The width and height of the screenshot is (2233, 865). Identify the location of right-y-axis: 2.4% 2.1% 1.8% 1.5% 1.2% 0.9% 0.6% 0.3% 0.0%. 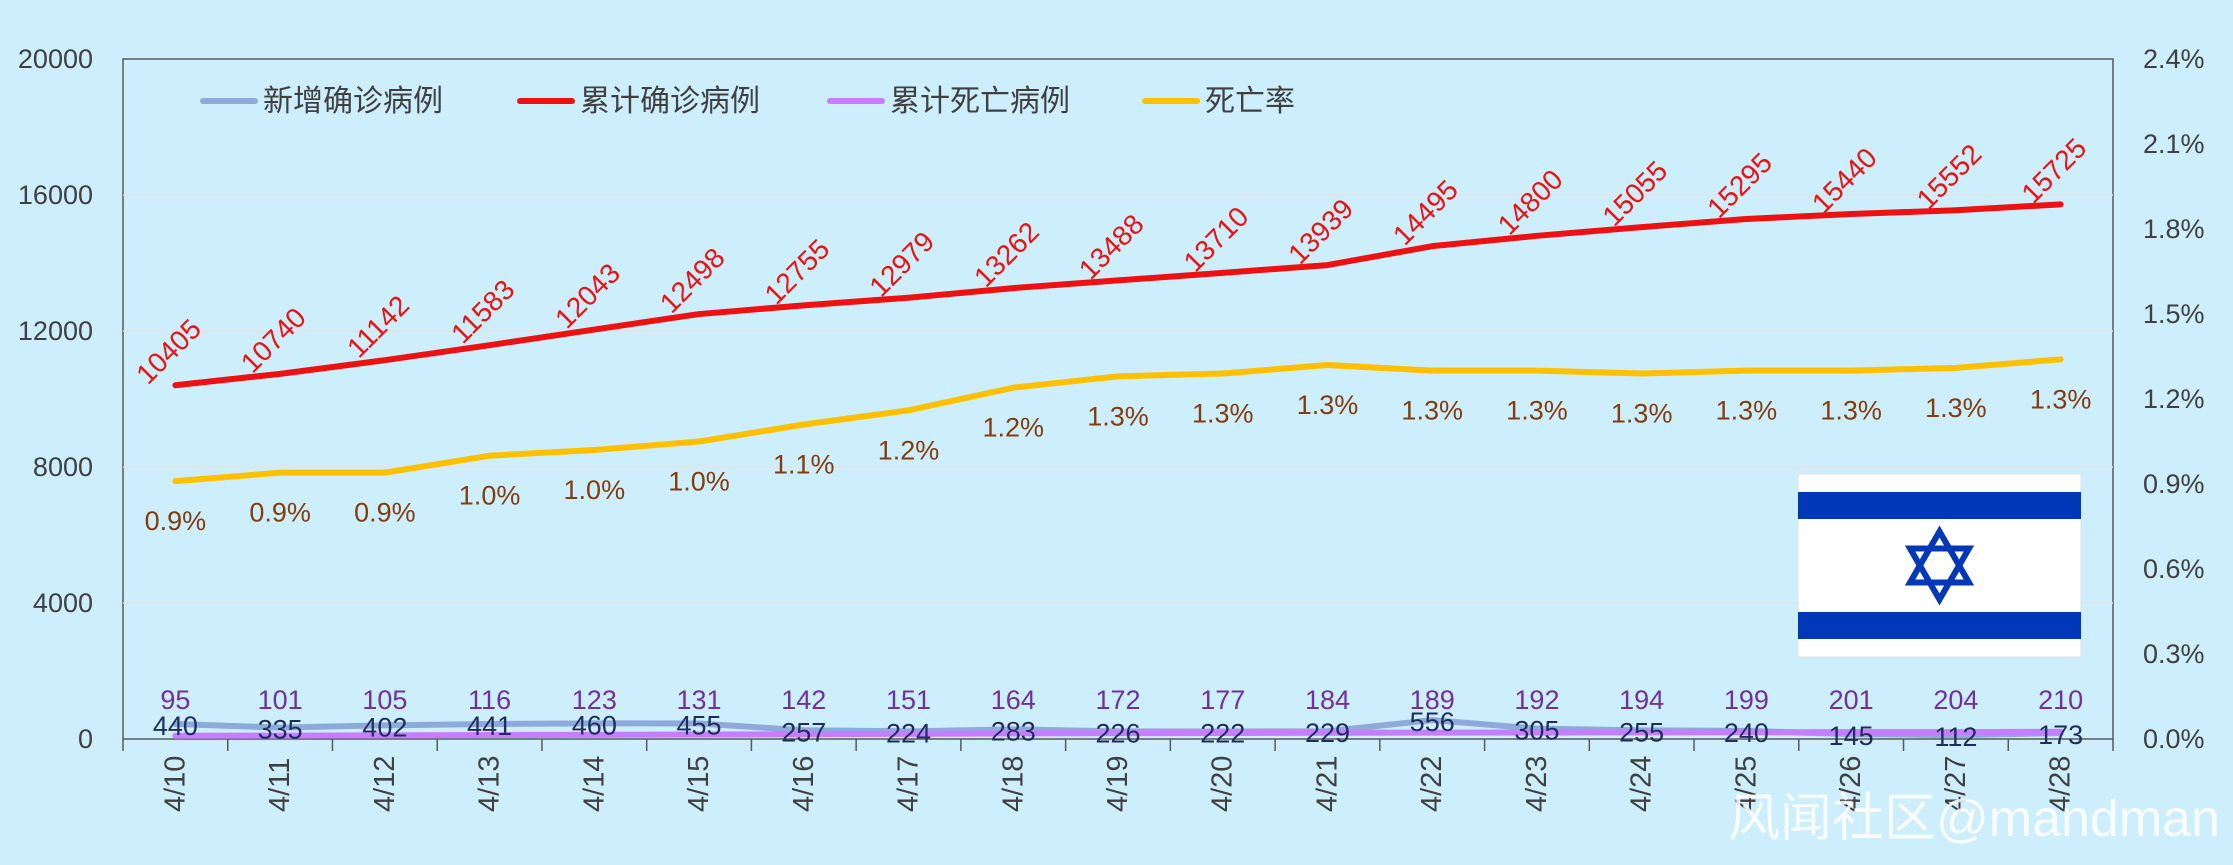
(2174, 399).